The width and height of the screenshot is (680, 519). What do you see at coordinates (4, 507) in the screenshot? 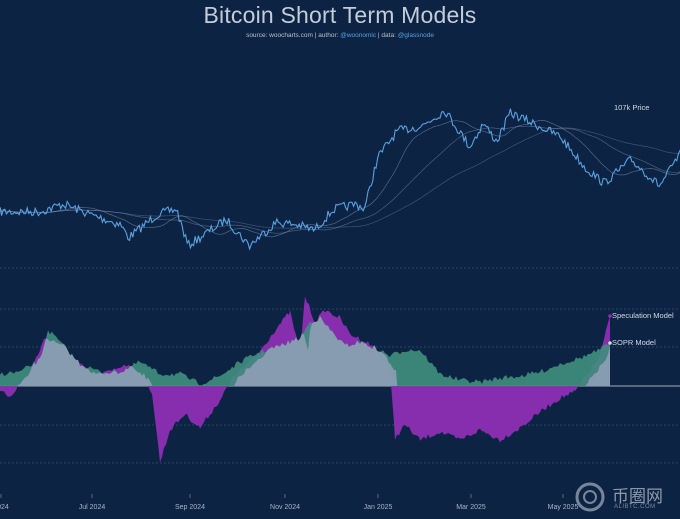
I see `x-tick-label: 2024` at bounding box center [4, 507].